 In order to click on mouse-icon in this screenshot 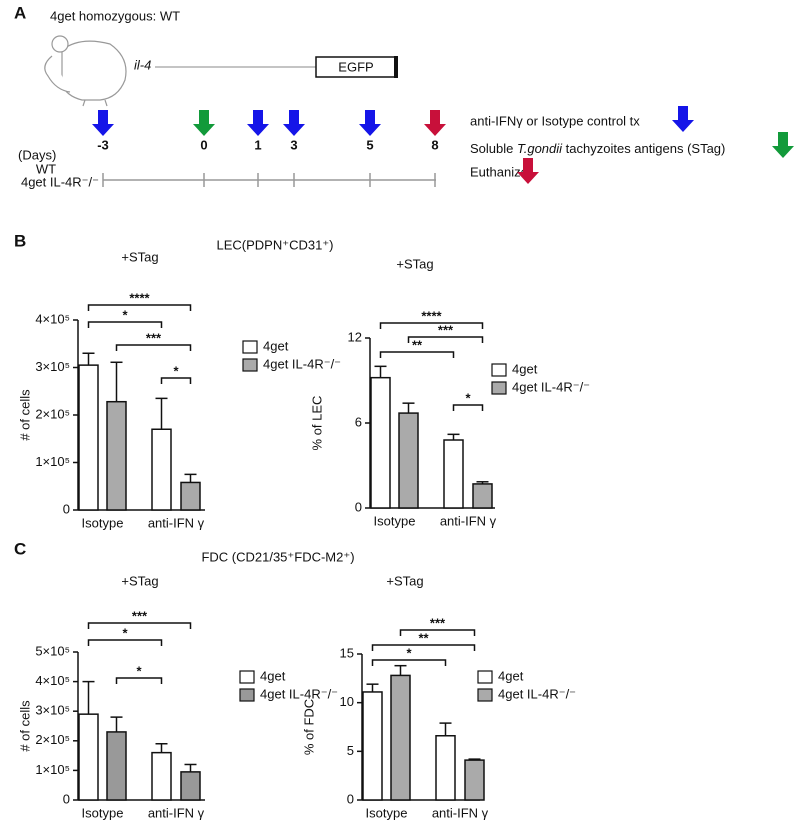, I will do `click(85, 71)`.